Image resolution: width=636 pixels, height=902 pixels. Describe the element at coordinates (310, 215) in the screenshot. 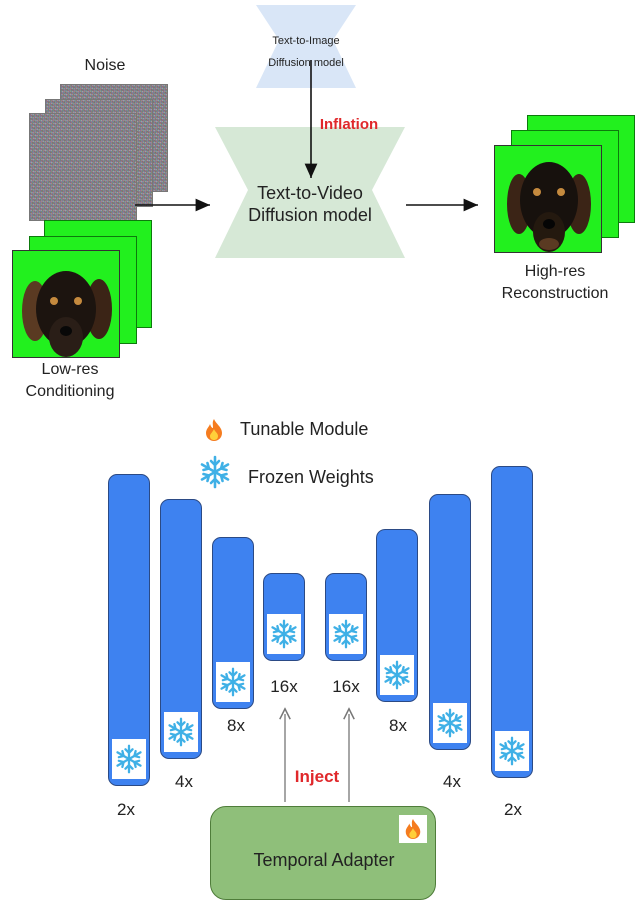

I see `t2v-label-line2: Diffusion model` at that location.